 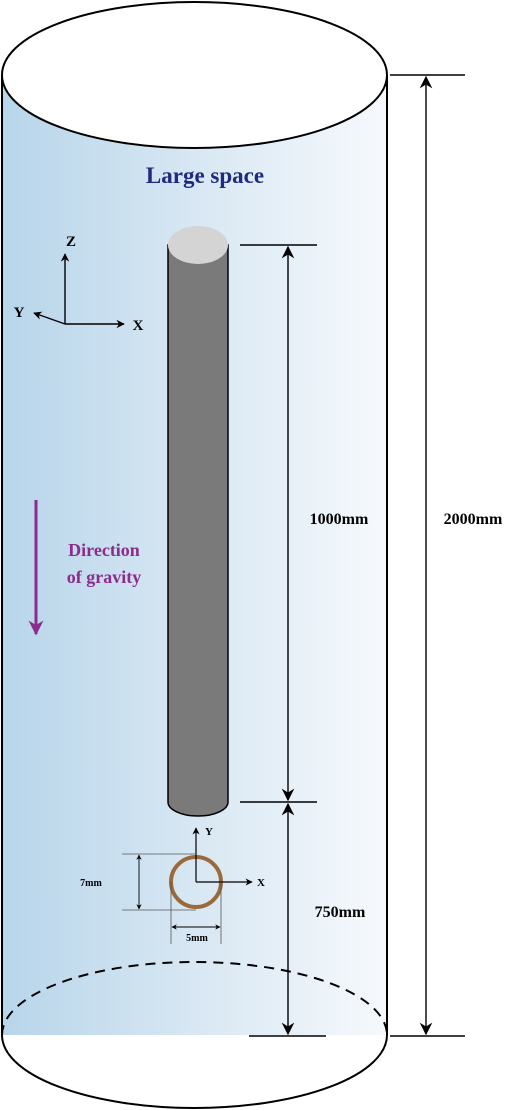 I want to click on axis-y-label: Y, so click(x=19, y=313).